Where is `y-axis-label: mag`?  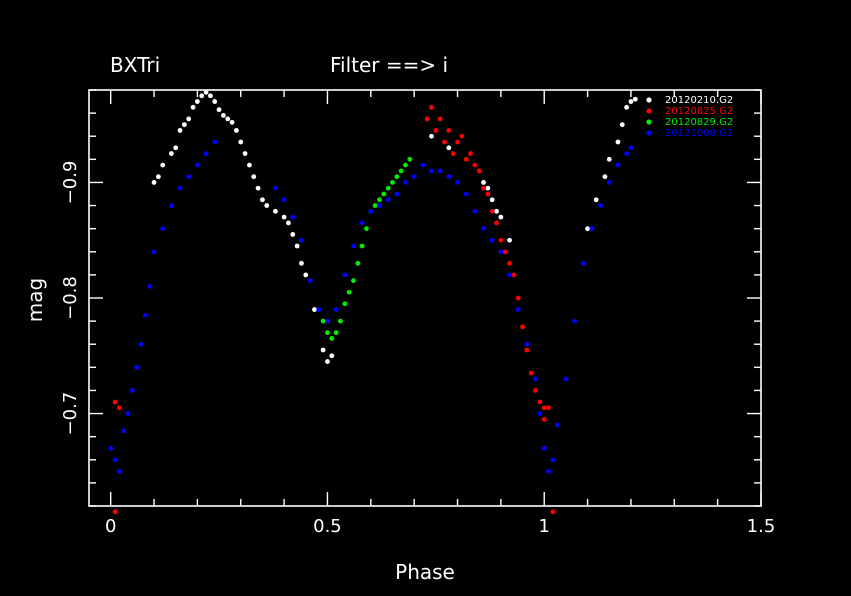 y-axis-label: mag is located at coordinates (35, 300).